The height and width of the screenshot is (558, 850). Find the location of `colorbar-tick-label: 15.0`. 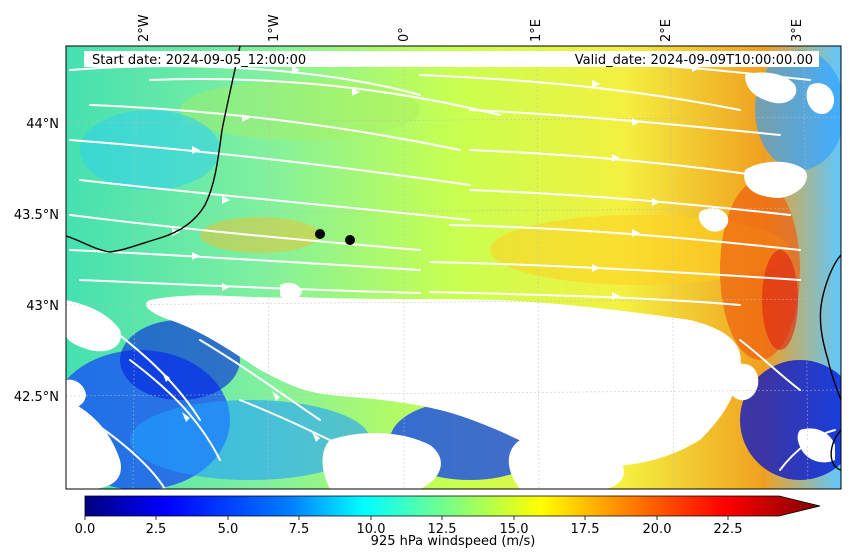

colorbar-tick-label: 15.0 is located at coordinates (514, 529).